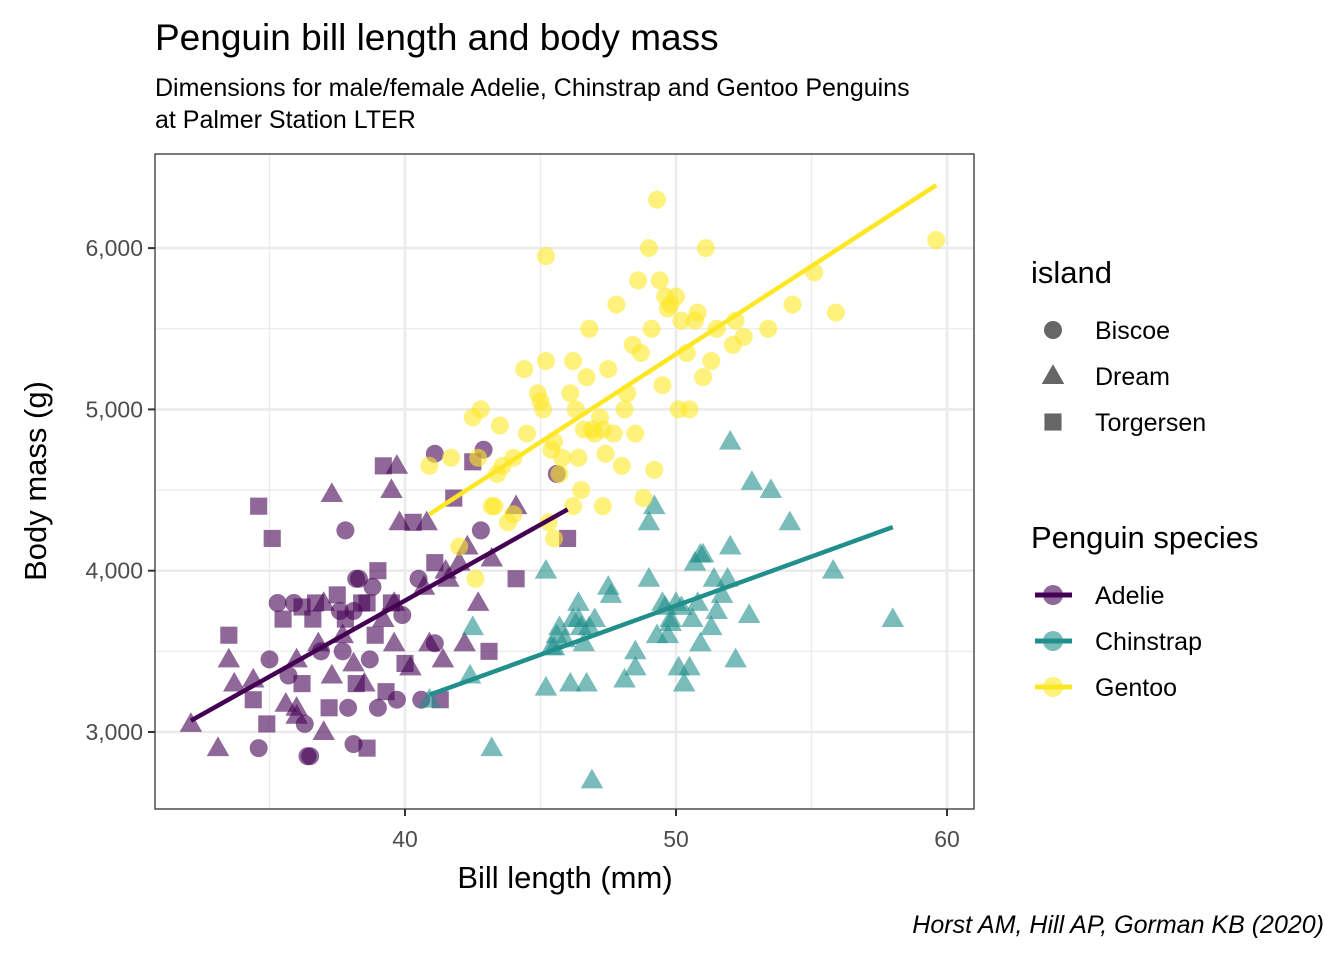 This screenshot has width=1344, height=960. I want to click on y-axis-title: Body mass (g), so click(35, 481).